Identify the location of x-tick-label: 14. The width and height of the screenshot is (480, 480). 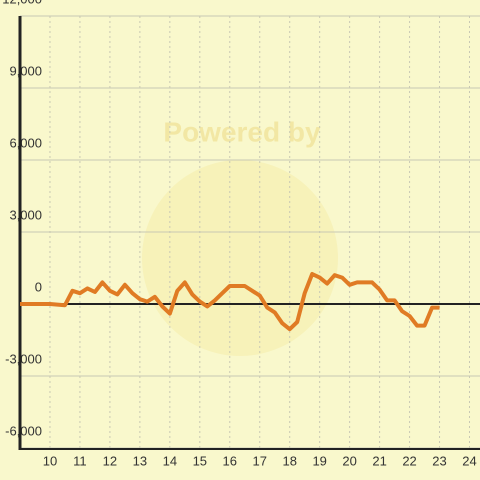
(170, 460).